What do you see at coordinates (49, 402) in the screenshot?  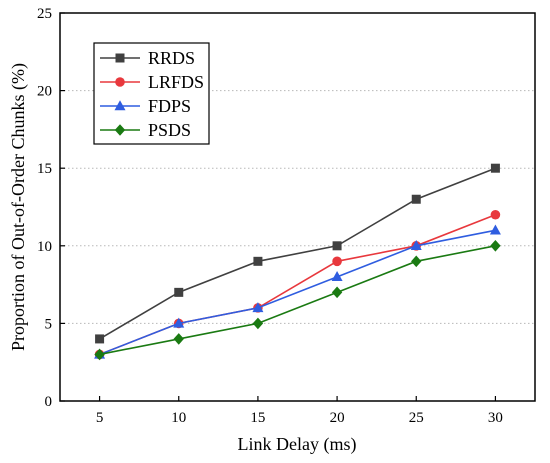 I see `y-tick-label: 0` at bounding box center [49, 402].